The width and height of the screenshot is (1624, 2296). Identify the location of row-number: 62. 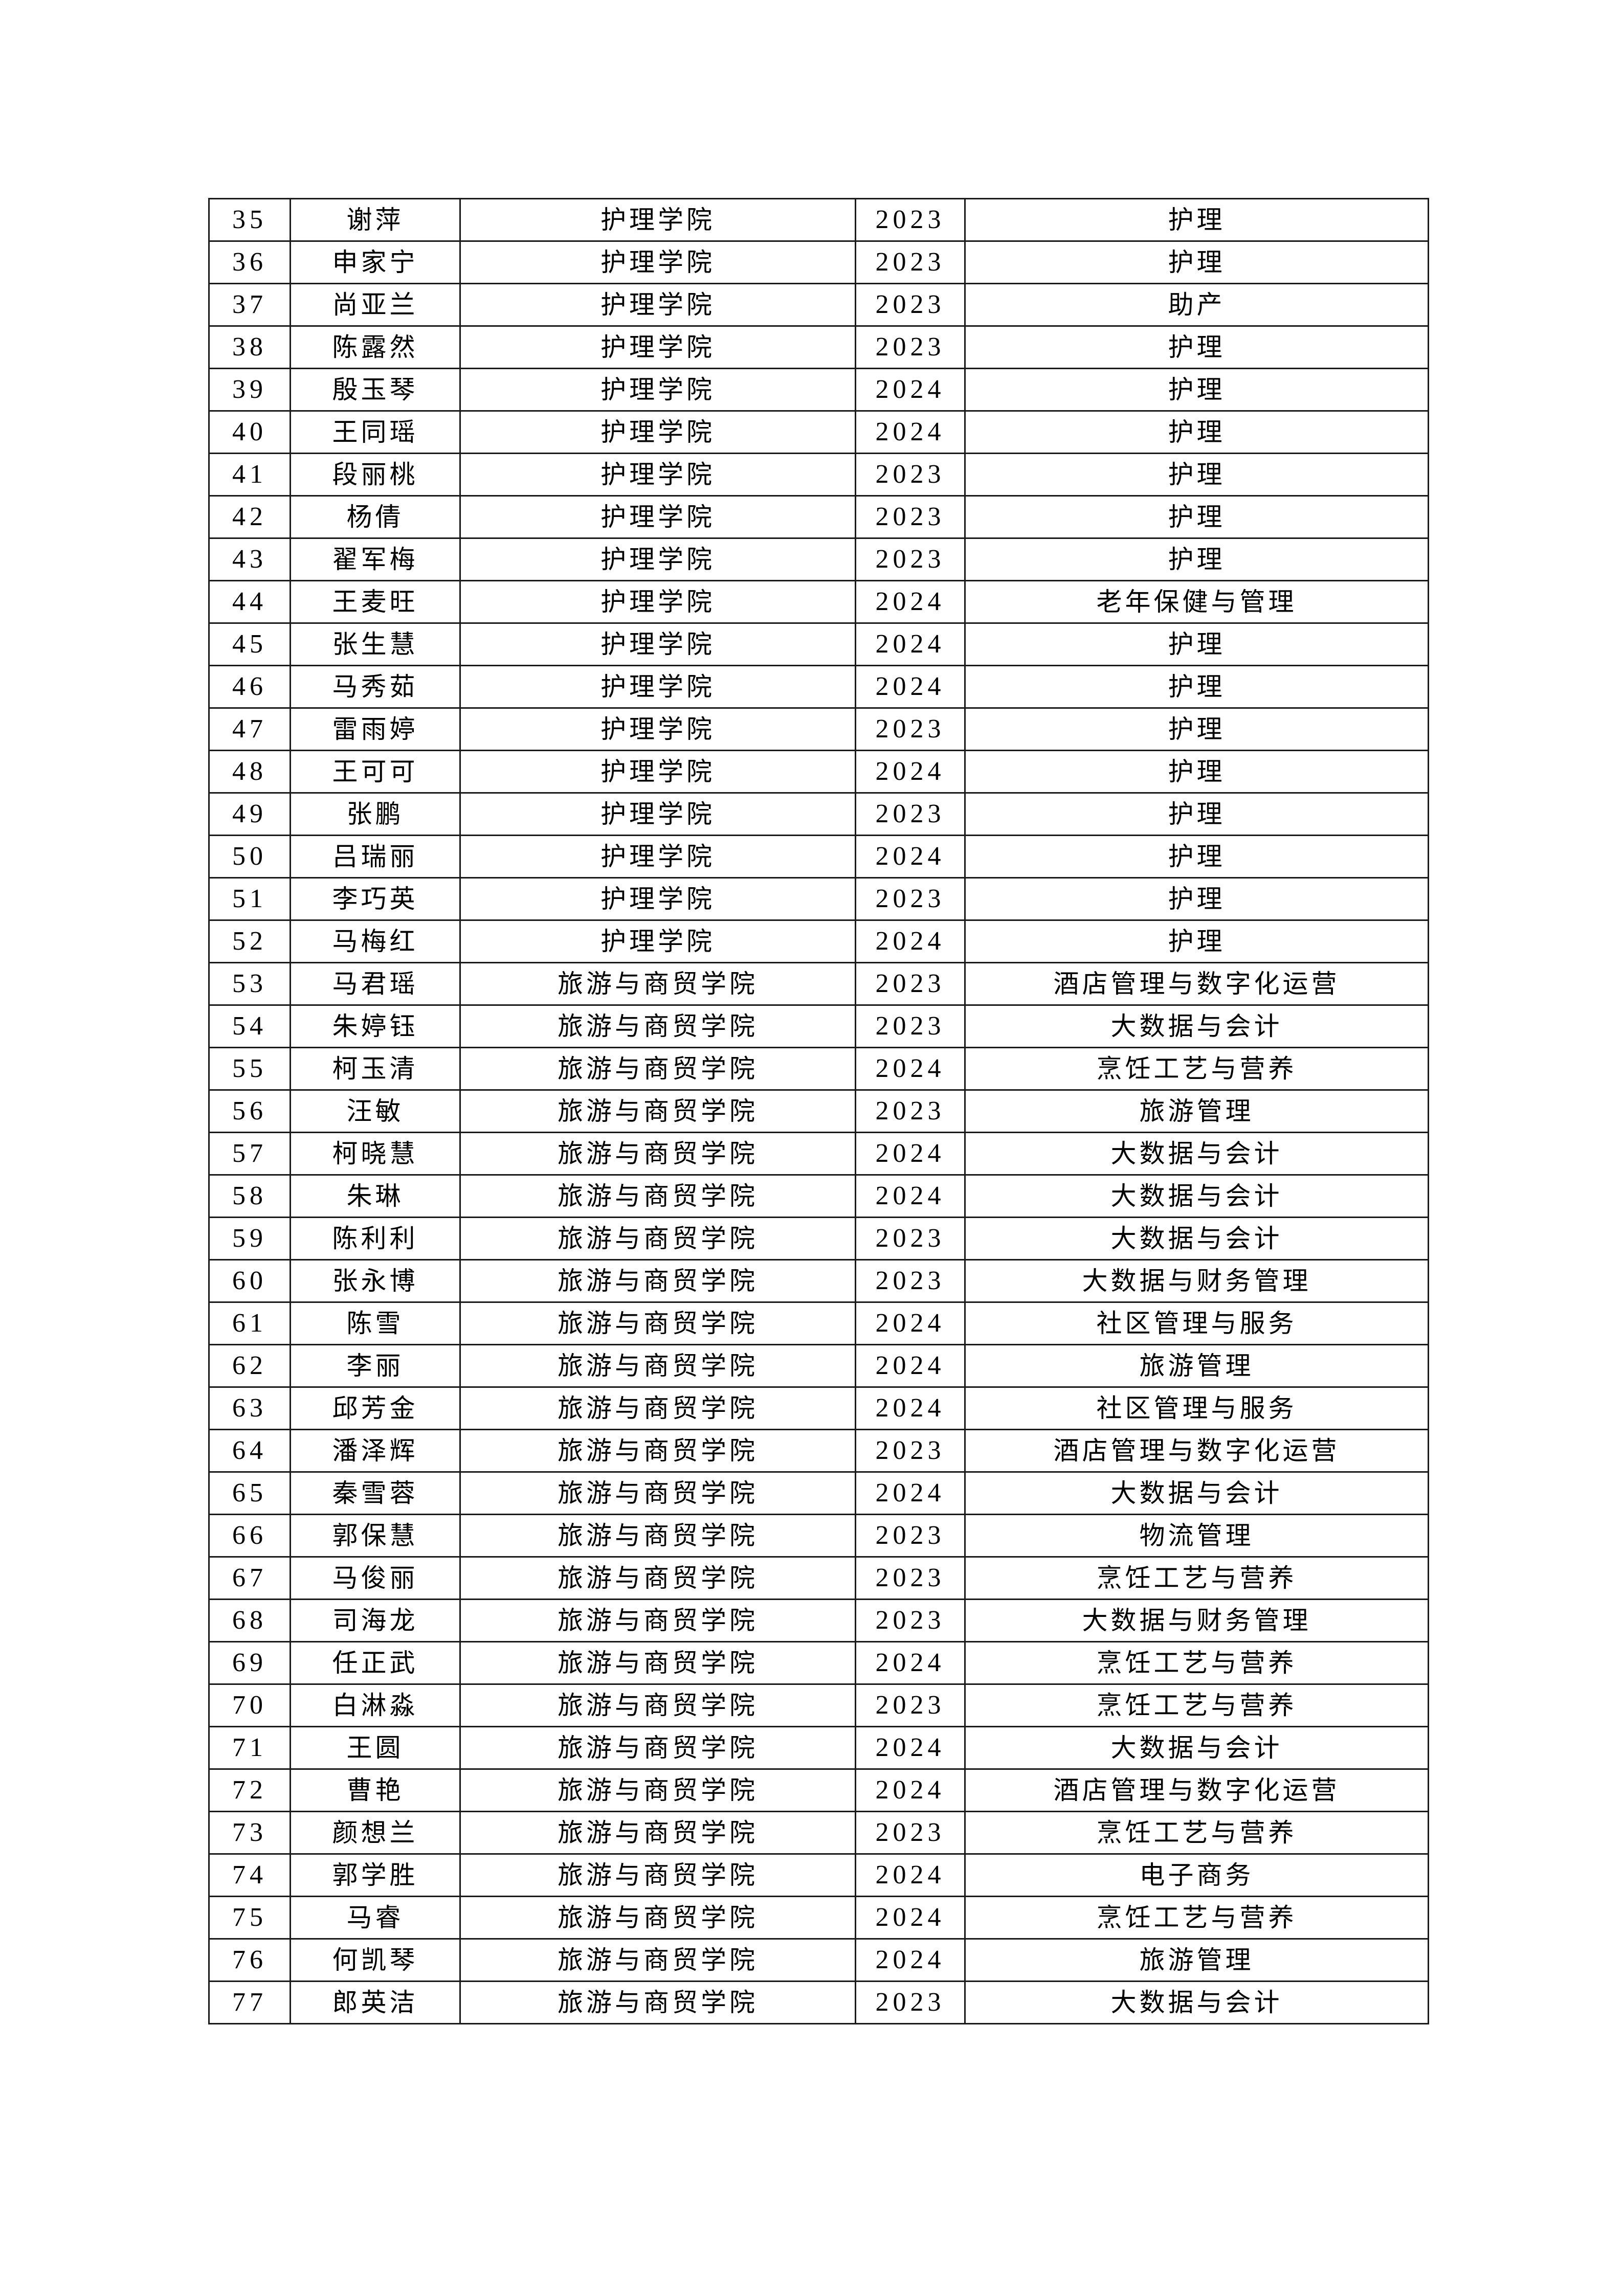
(249, 1366).